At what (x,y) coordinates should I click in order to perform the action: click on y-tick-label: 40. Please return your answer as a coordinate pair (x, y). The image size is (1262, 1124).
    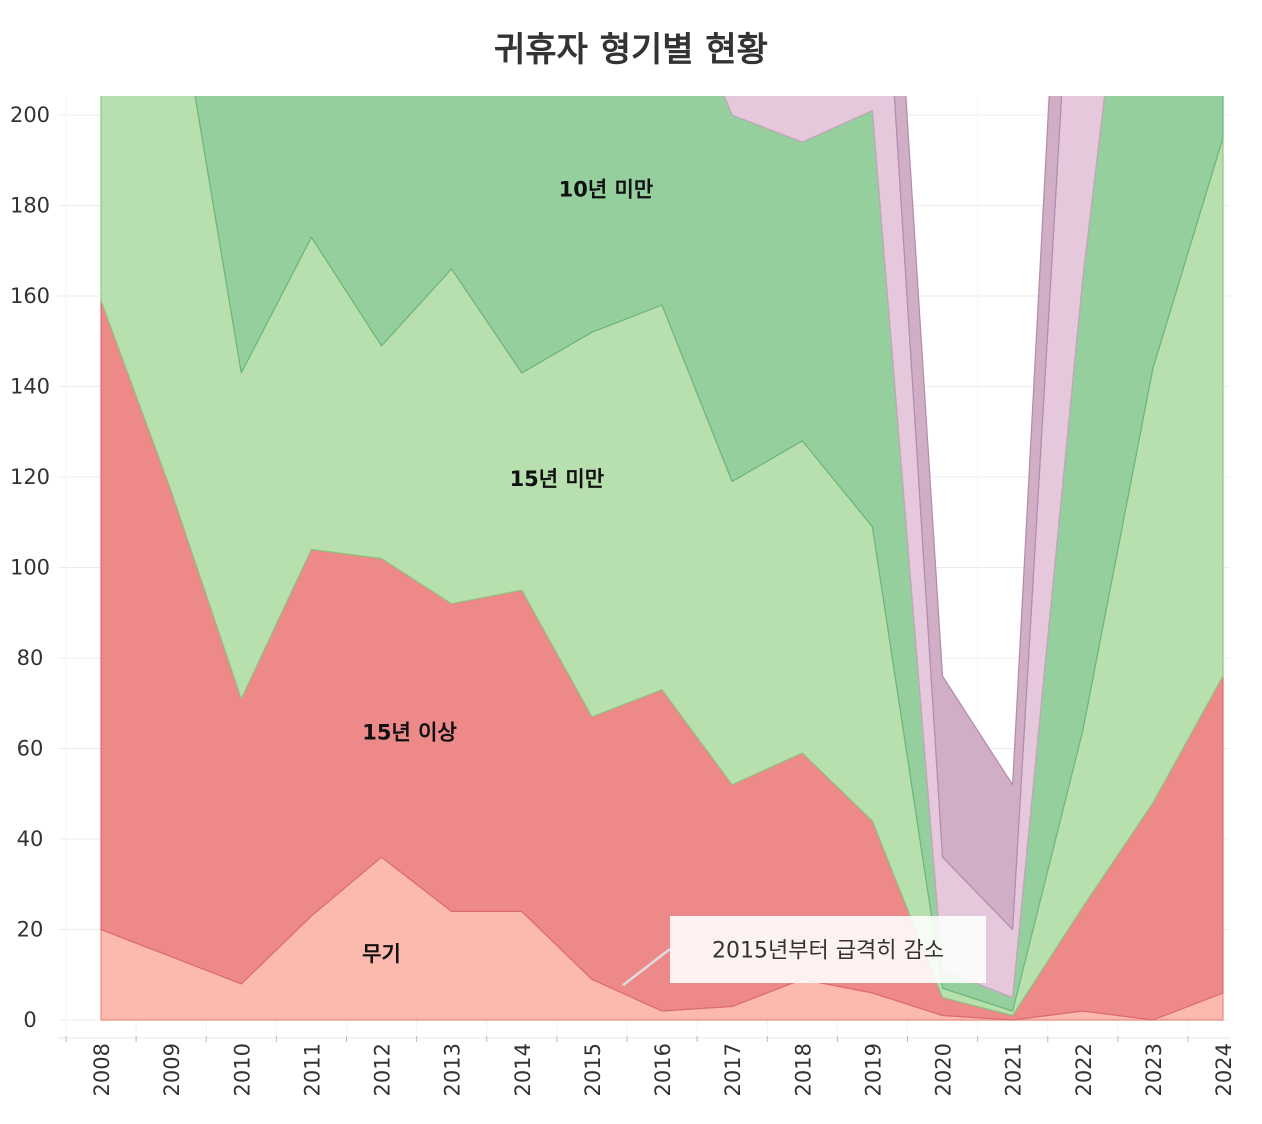
    Looking at the image, I should click on (30, 839).